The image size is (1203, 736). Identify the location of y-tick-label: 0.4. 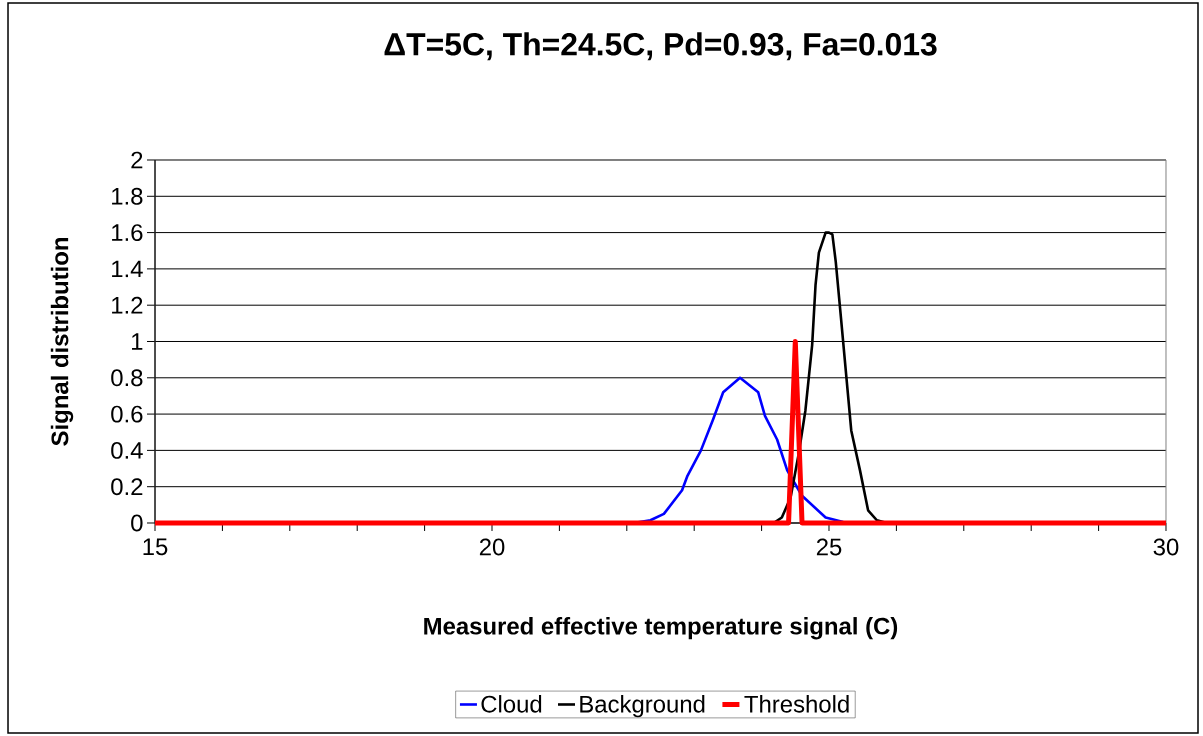
(127, 450).